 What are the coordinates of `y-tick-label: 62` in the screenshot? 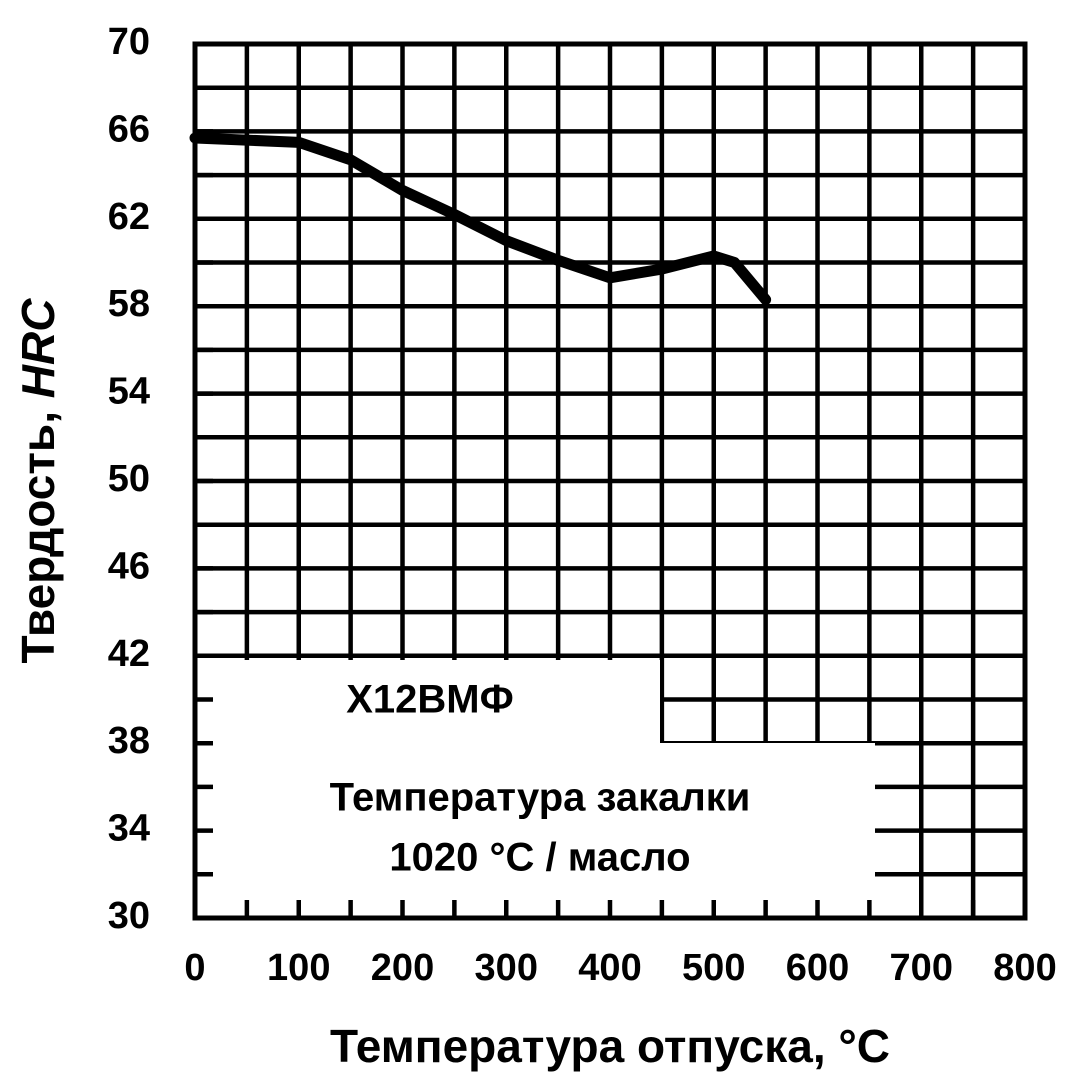 It's located at (129, 217).